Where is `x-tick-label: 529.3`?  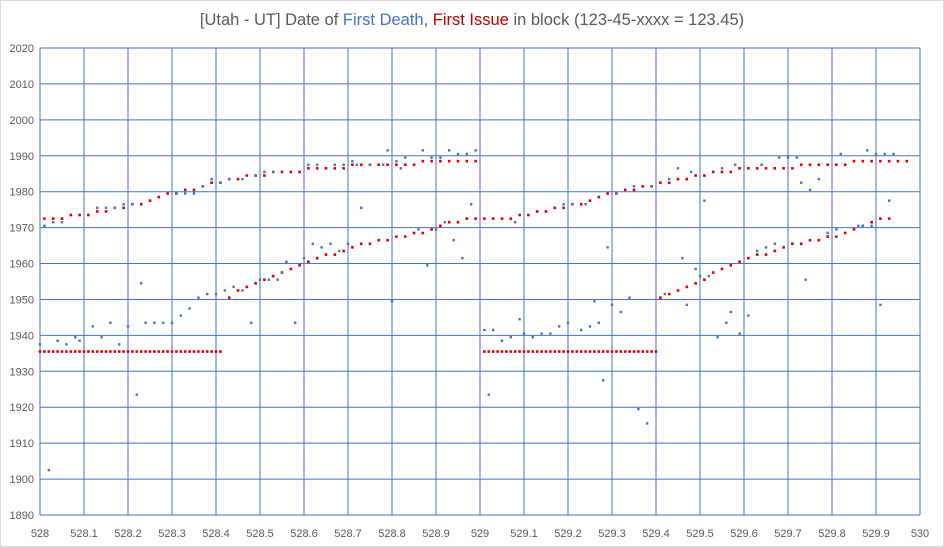 x-tick-label: 529.3 is located at coordinates (612, 534).